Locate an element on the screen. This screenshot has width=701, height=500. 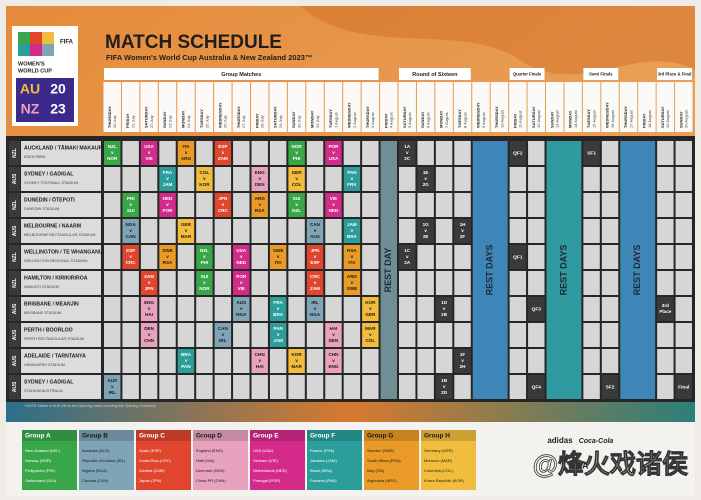
group-team: Philippines (PHI) is located at coordinates (40, 470).